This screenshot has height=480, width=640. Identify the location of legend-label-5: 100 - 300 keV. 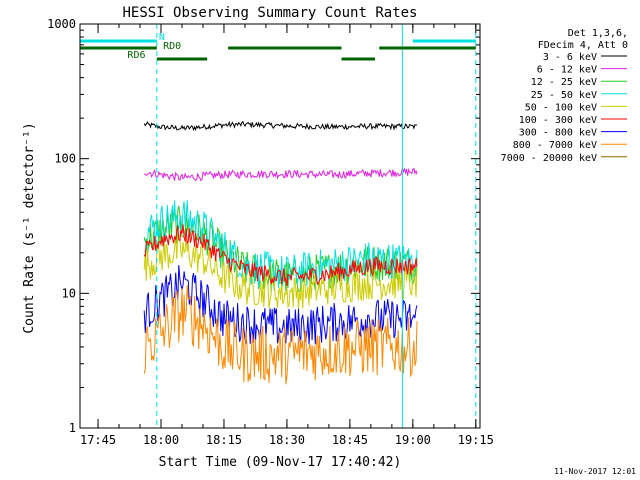
(558, 120).